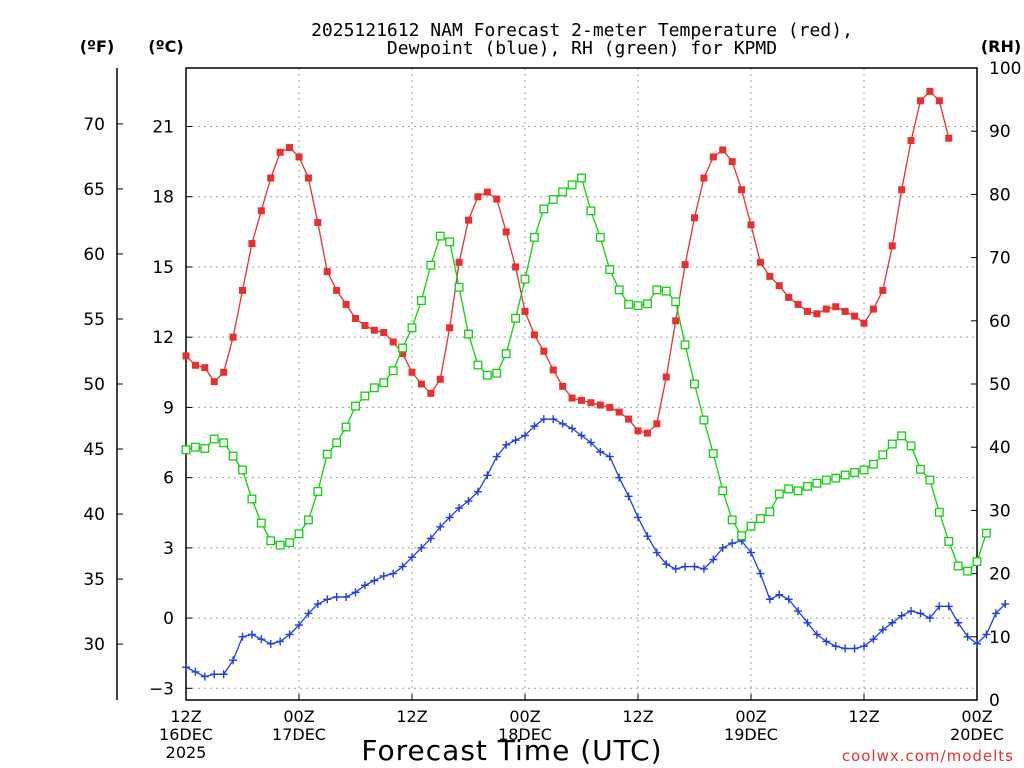 This screenshot has height=768, width=1024. I want to click on x-tick-label: 18DEC, so click(525, 734).